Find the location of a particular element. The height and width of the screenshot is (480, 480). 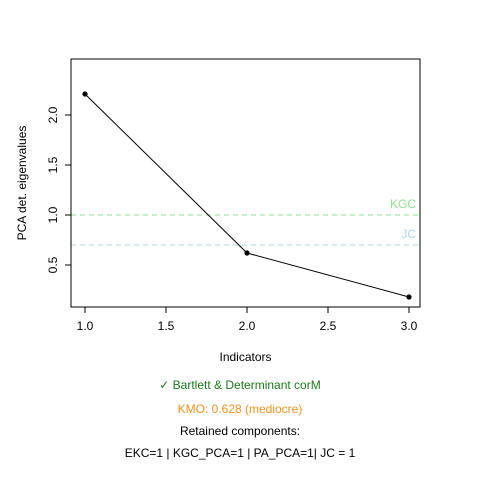

y-axis-label: PCA det. eigenvalues is located at coordinates (22, 183).